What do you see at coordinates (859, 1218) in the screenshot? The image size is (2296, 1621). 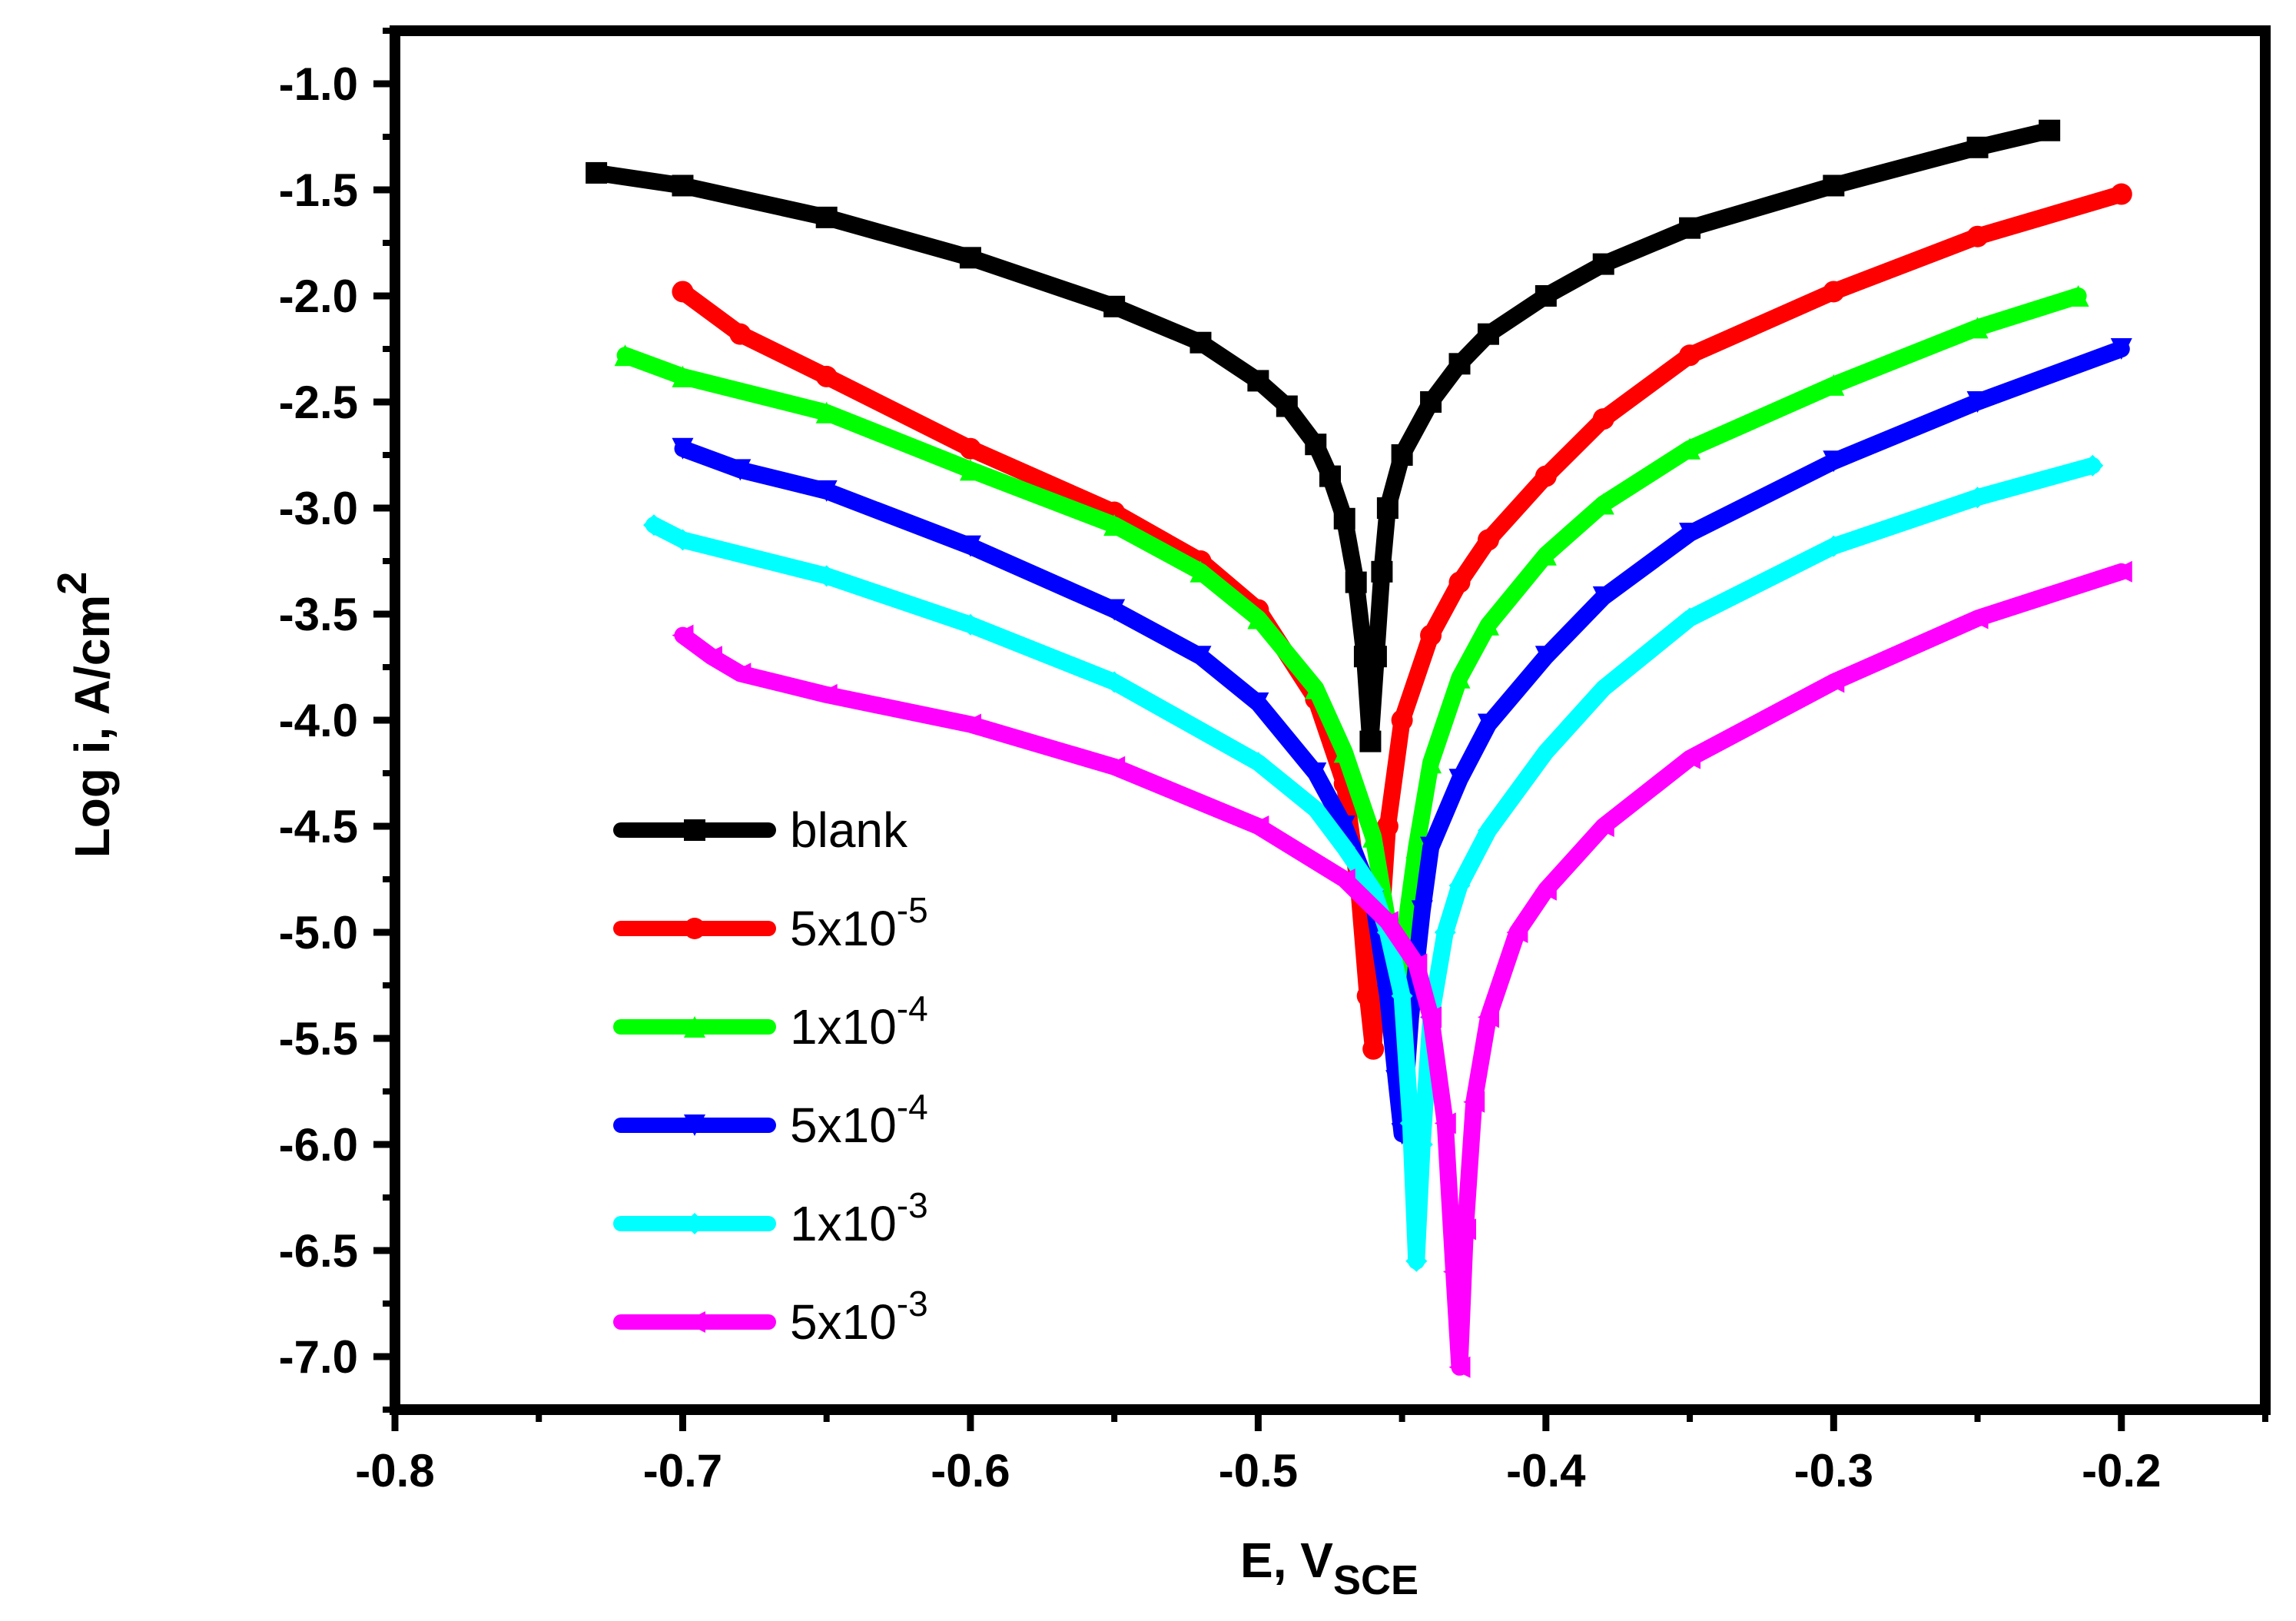 I see `legend-label: 1x10⁻³` at bounding box center [859, 1218].